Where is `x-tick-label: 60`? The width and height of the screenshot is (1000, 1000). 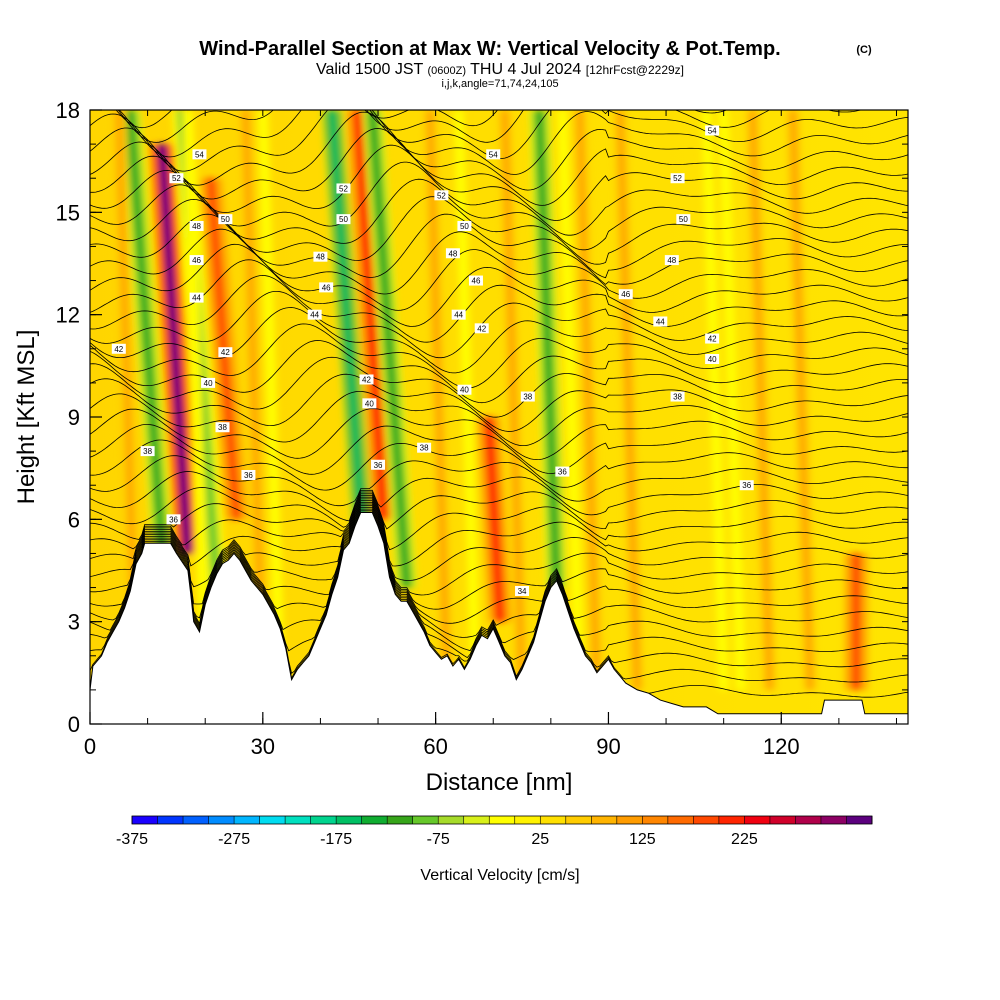
x-tick-label: 60 is located at coordinates (435, 746).